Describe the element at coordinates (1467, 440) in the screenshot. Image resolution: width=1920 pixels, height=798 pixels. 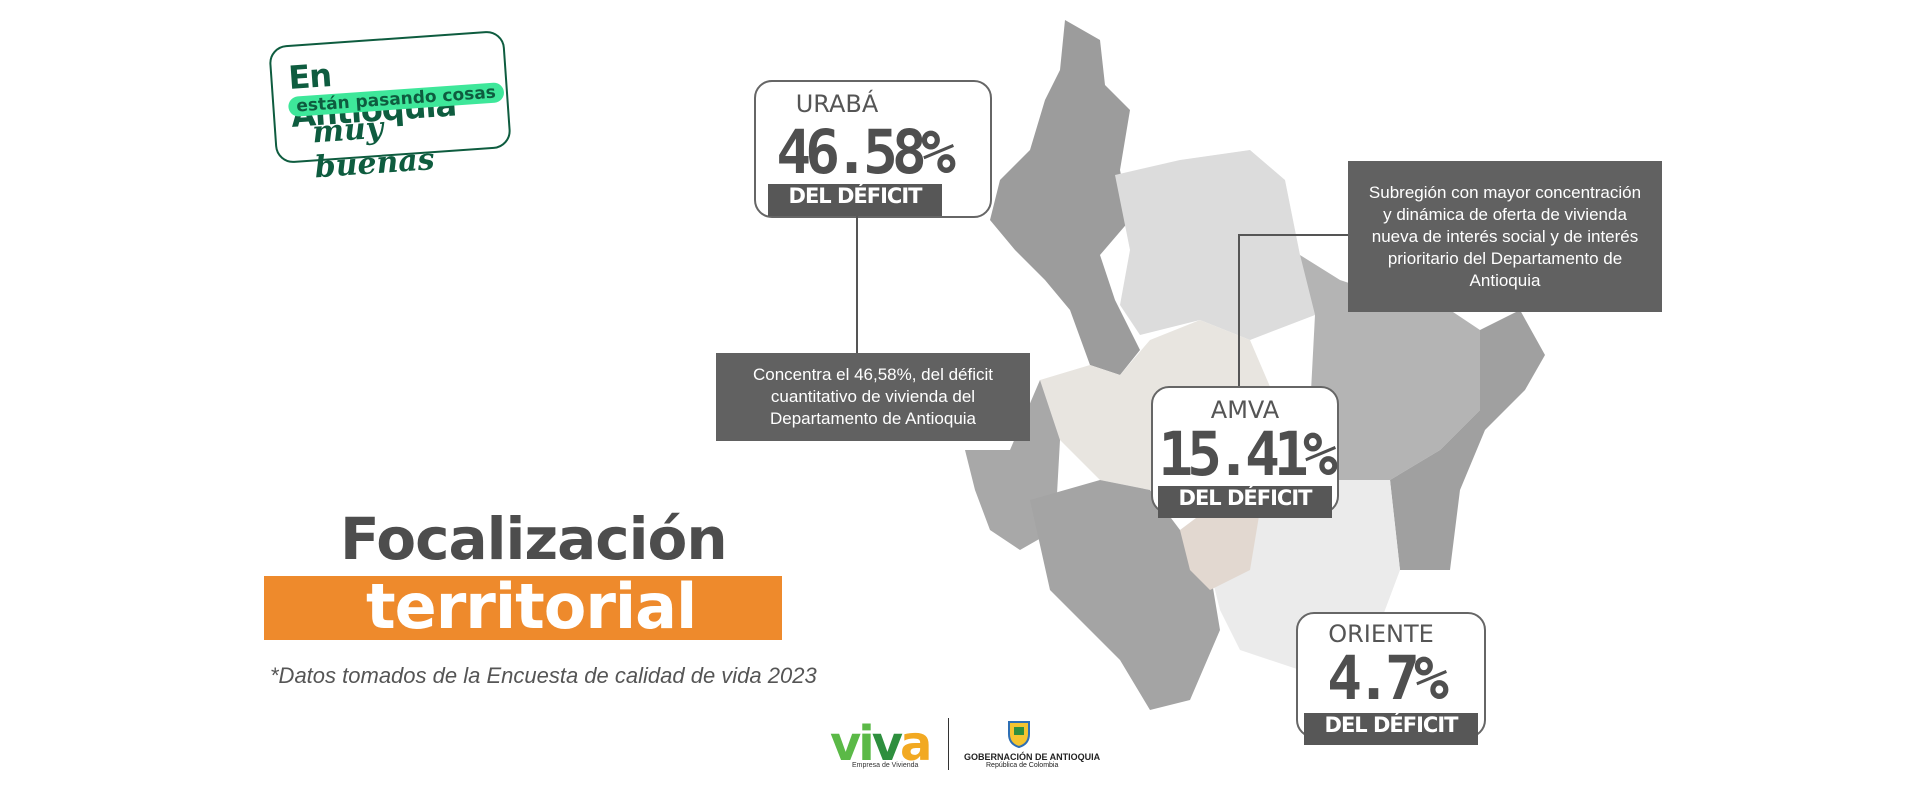
I see `map-region-magdalena-medio` at that location.